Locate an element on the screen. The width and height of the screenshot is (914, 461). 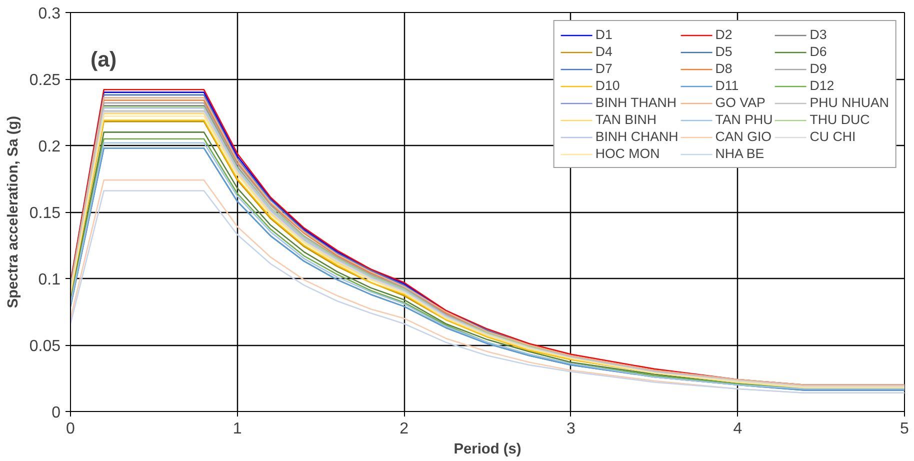
legend-label: D5 is located at coordinates (724, 51).